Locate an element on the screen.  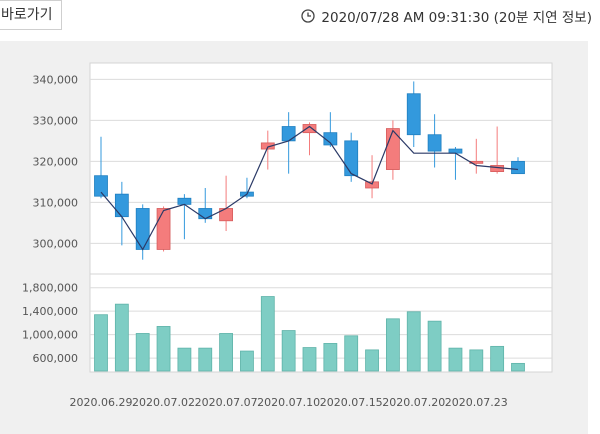
x-tick-label: 2020.07.10 is located at coordinates (288, 402).